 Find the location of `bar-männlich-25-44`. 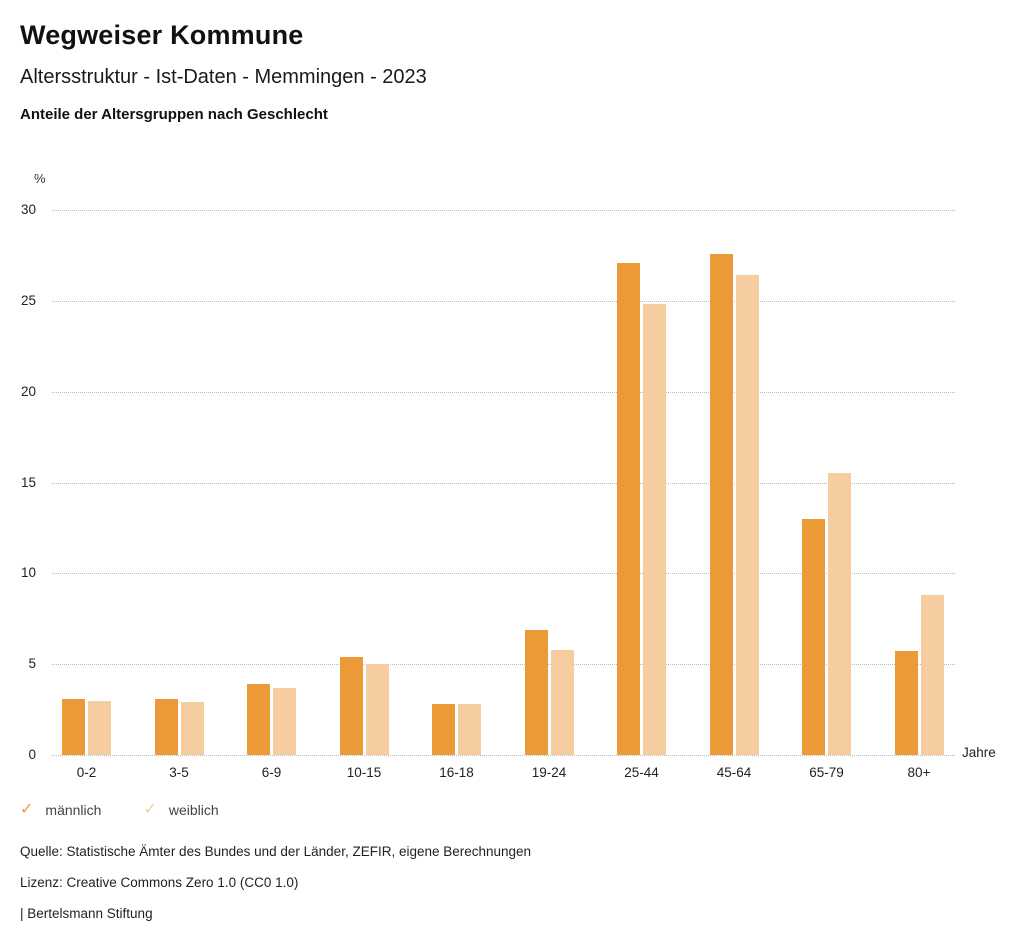

bar-männlich-25-44 is located at coordinates (628, 508).